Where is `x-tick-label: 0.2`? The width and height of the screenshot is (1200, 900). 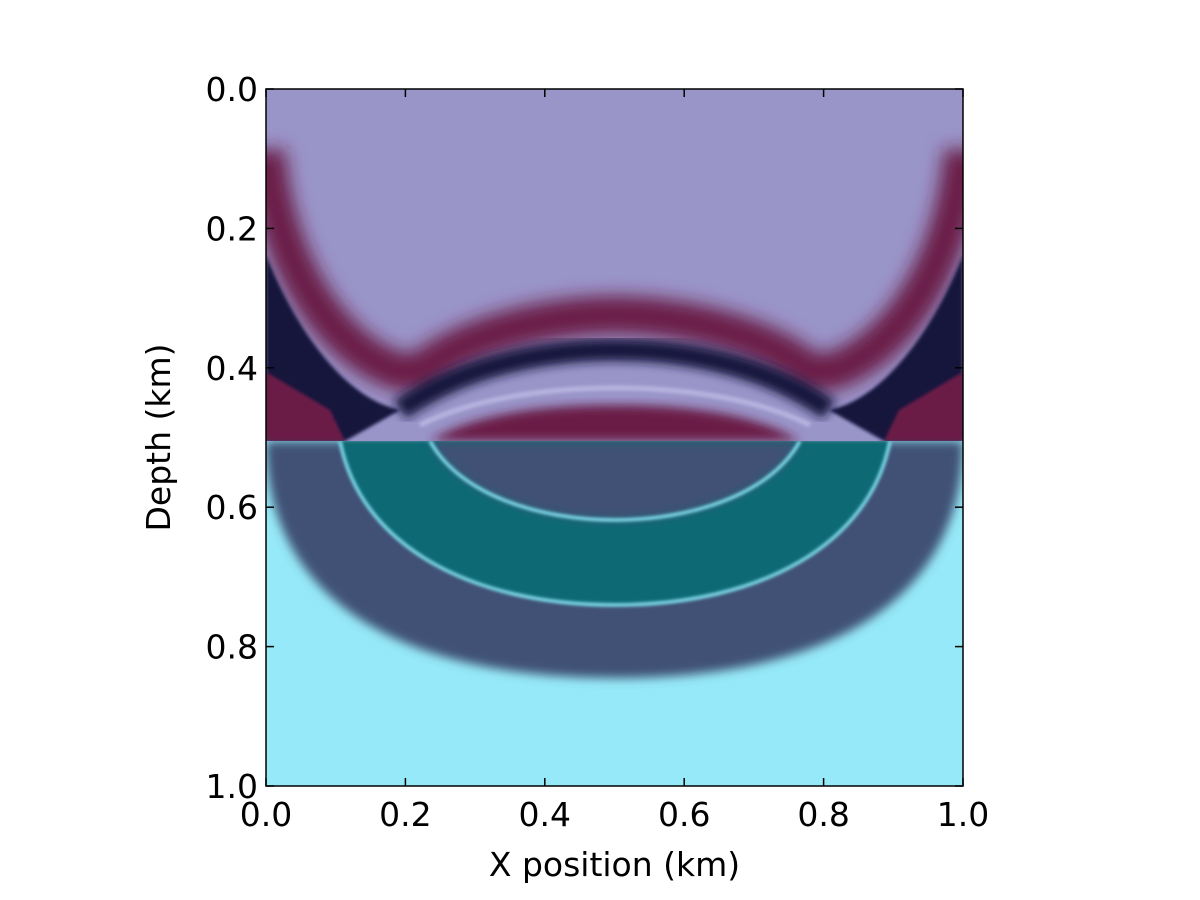
x-tick-label: 0.2 is located at coordinates (405, 814).